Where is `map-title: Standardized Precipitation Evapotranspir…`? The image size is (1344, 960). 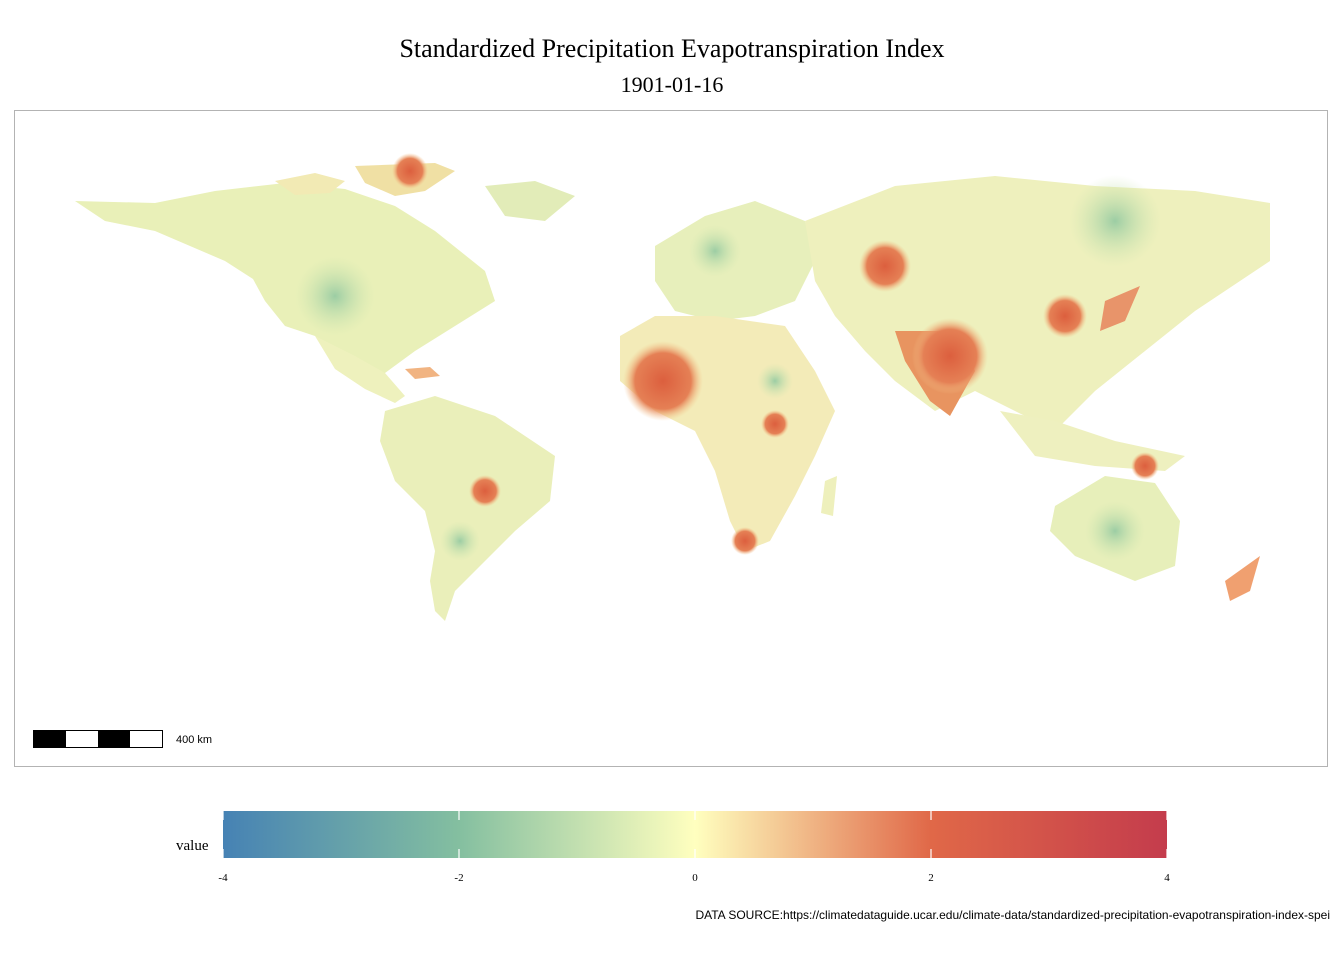 map-title: Standardized Precipitation Evapotranspir… is located at coordinates (672, 48).